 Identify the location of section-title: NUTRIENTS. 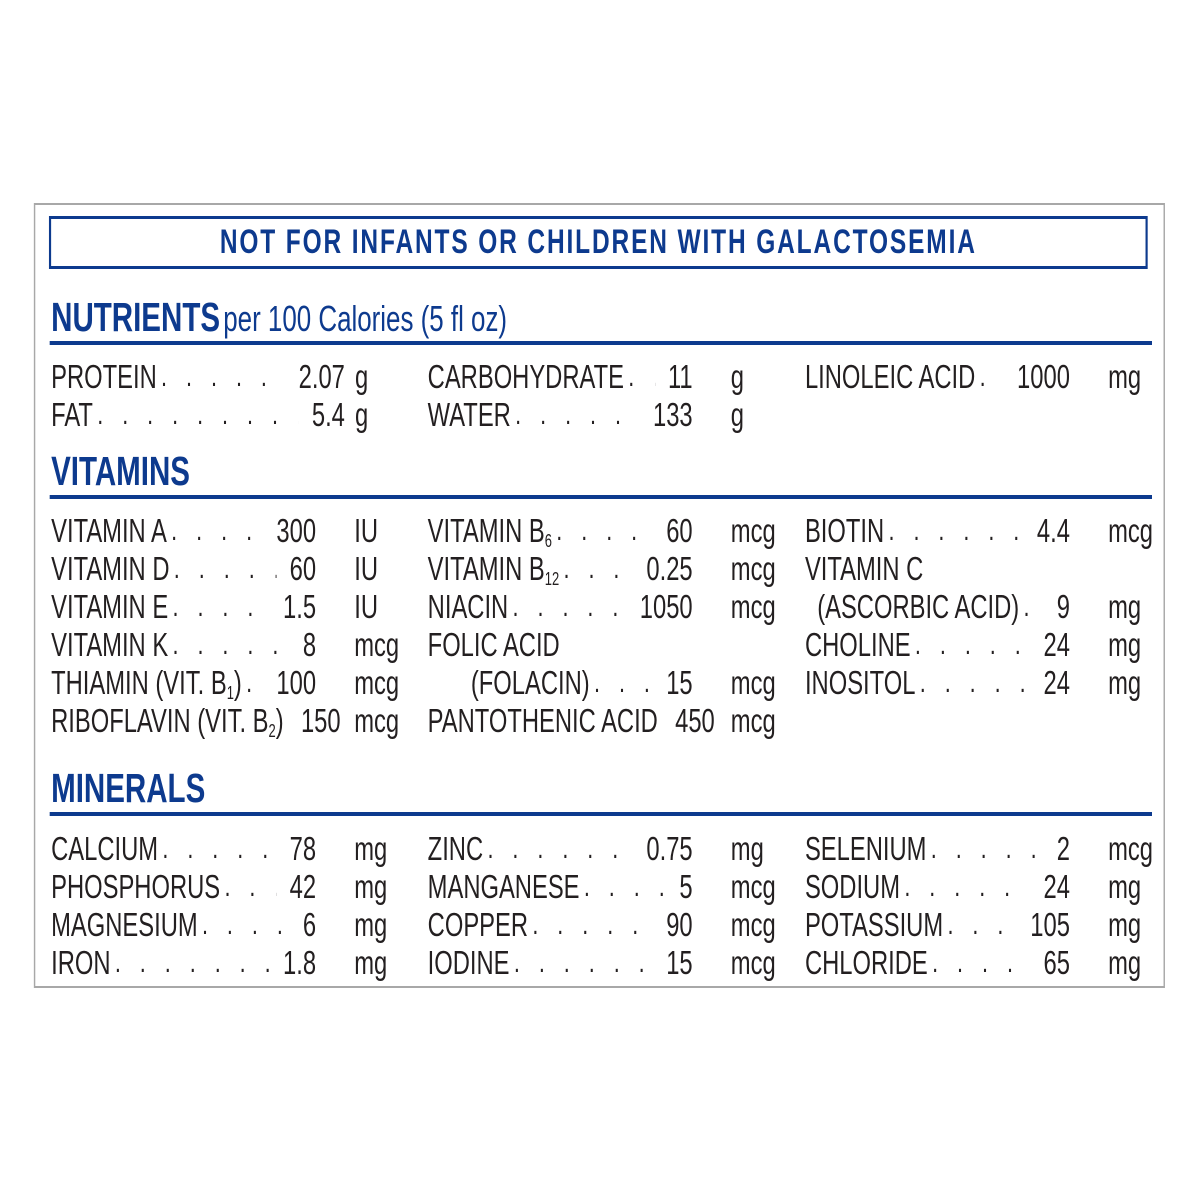
(136, 317).